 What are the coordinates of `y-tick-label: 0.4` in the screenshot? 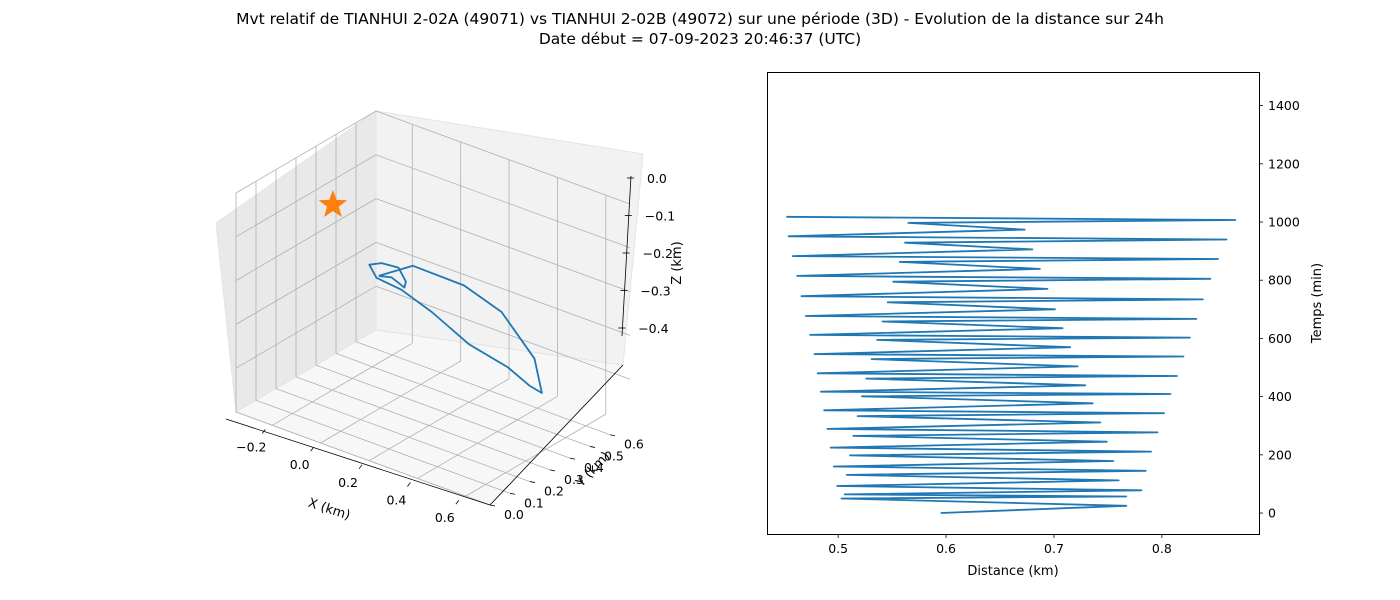 It's located at (594, 467).